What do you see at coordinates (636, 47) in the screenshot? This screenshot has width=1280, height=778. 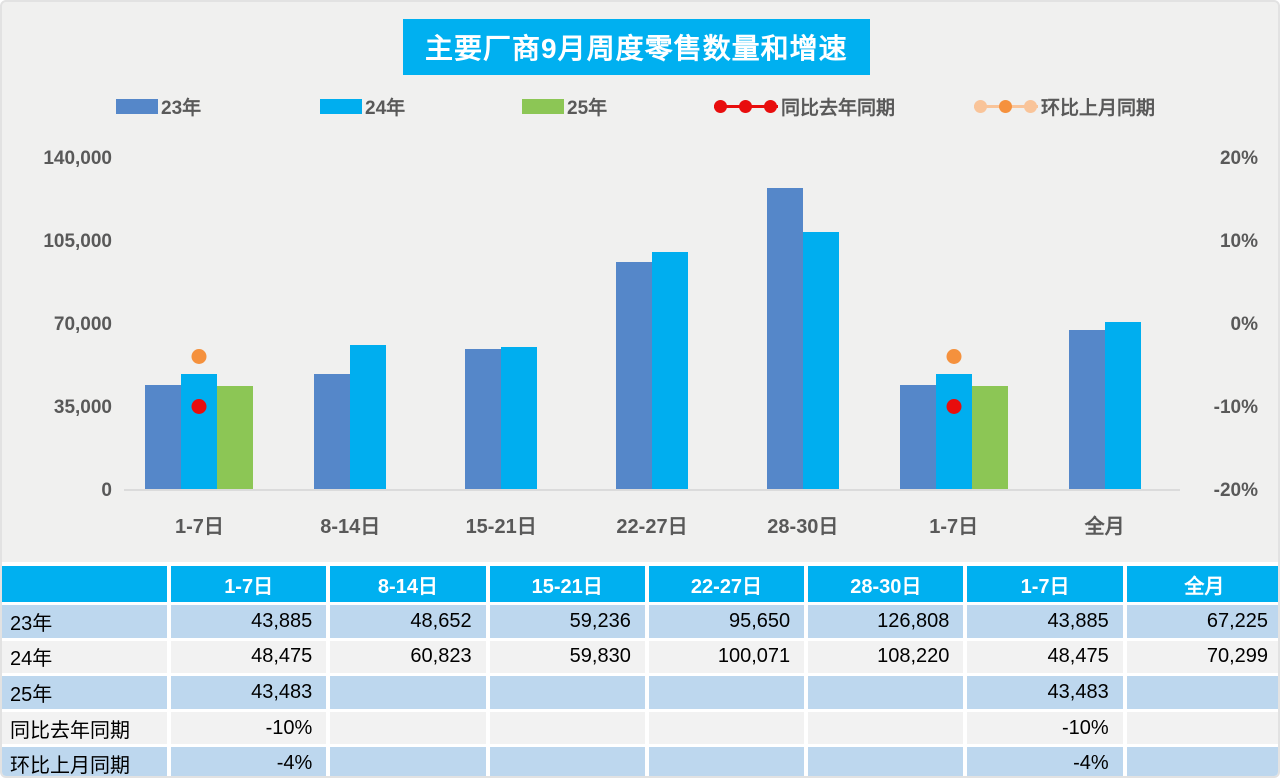 I see `page-title: 主要厂商9月周度零售数量和增速` at bounding box center [636, 47].